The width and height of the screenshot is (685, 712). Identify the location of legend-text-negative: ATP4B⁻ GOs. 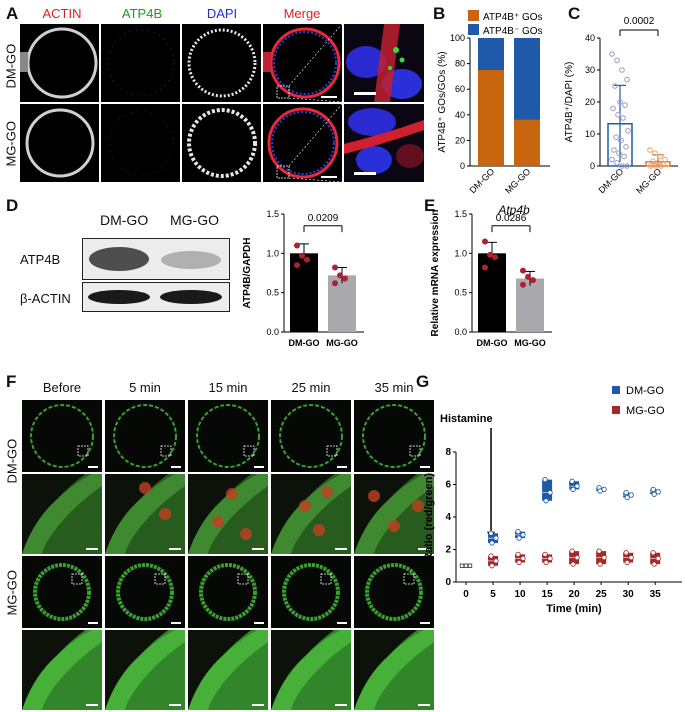
(513, 31).